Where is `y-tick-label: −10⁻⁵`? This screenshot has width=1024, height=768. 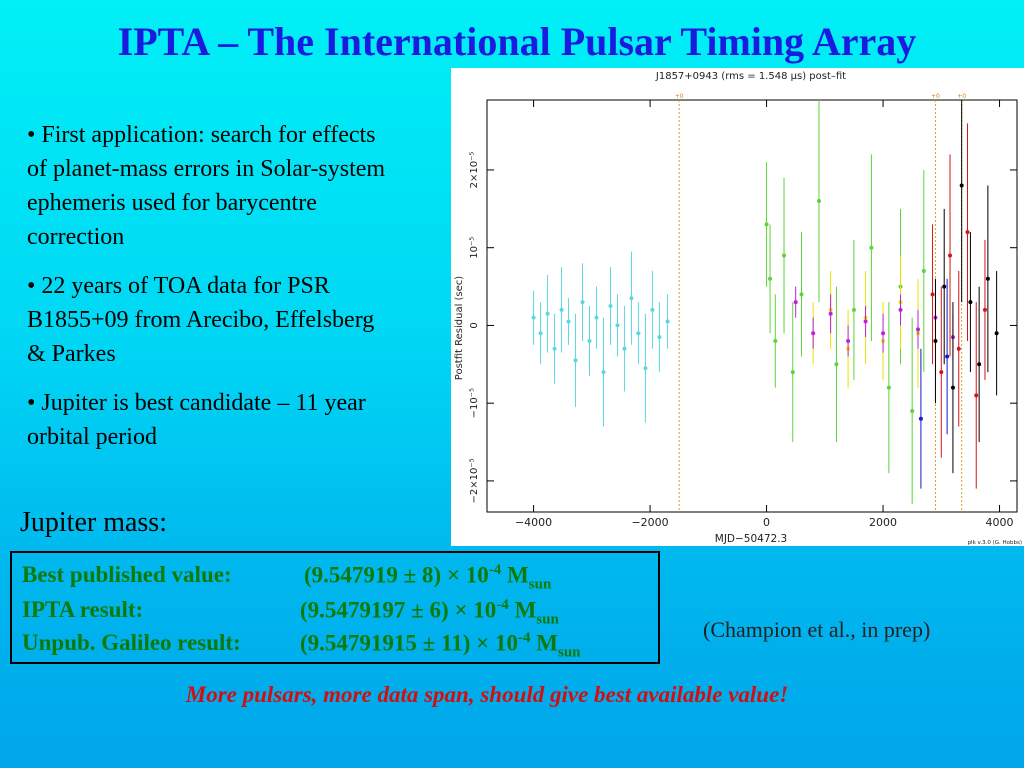 y-tick-label: −10⁻⁵ is located at coordinates (474, 403).